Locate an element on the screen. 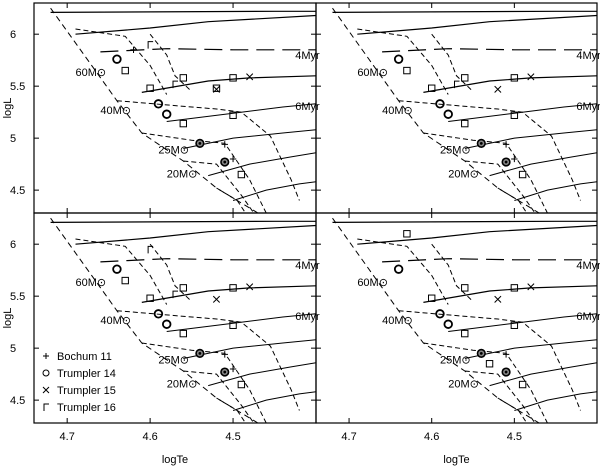 The width and height of the screenshot is (600, 467). legend-label: Trumpler 15 is located at coordinates (86, 391).